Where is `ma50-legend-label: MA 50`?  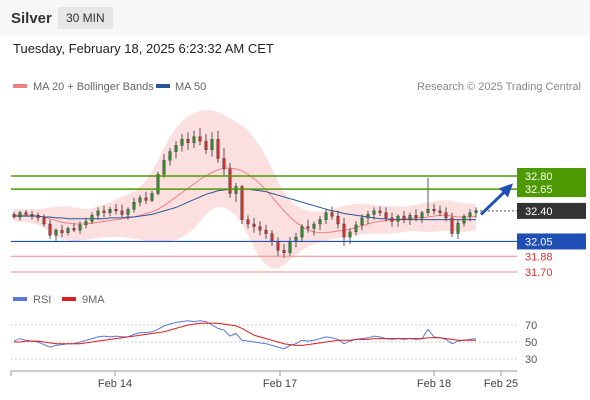
ma50-legend-label: MA 50 is located at coordinates (190, 87).